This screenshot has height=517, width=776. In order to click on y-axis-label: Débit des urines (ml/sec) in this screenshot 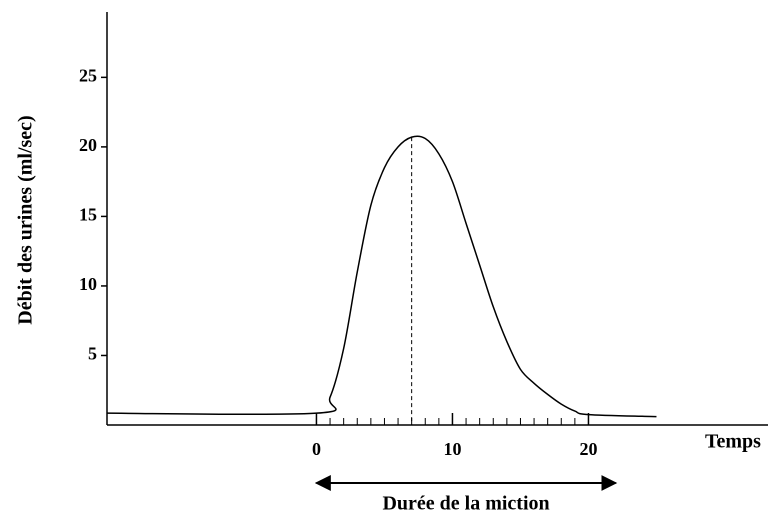, I will do `click(26, 219)`.